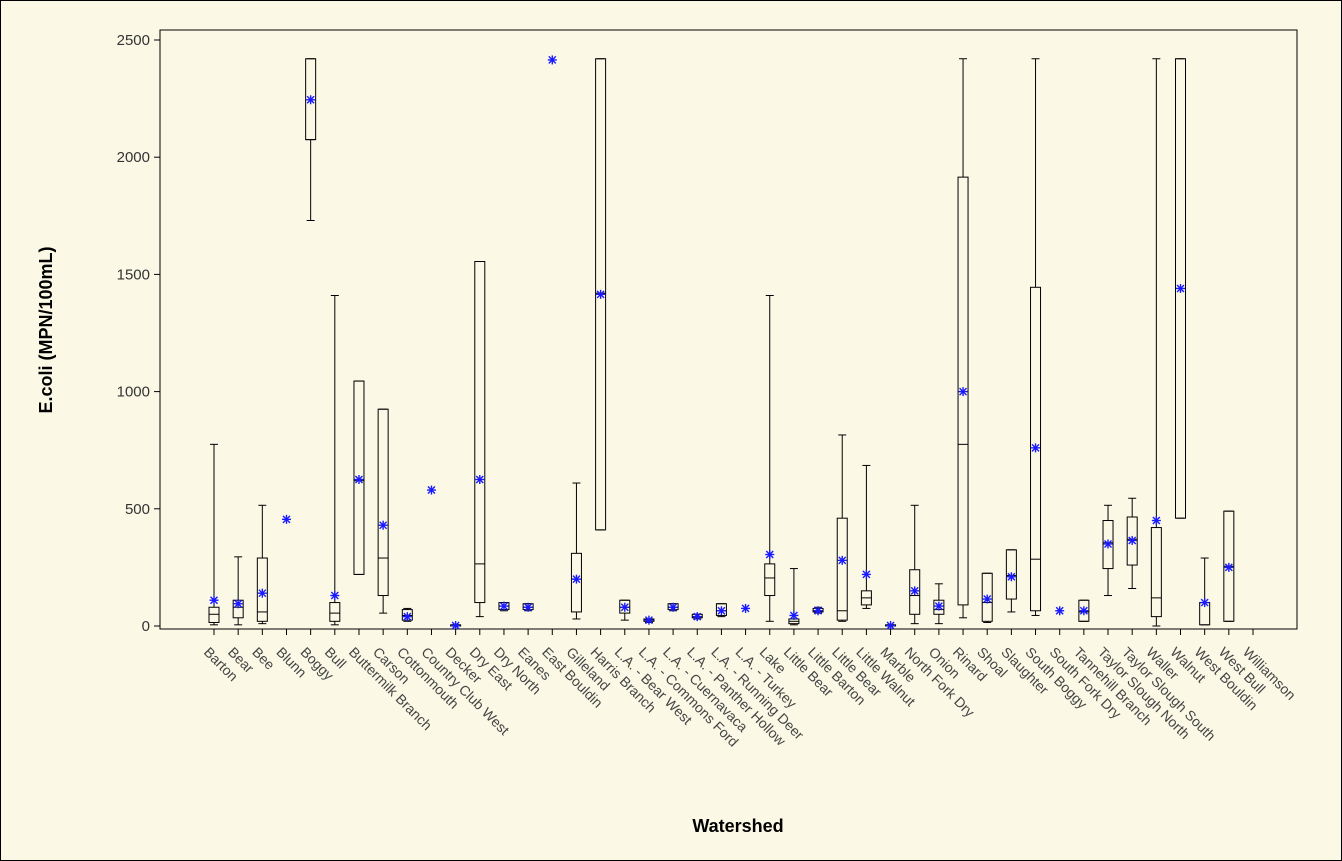  I want to click on y-tick-label: 2000, so click(133, 157).